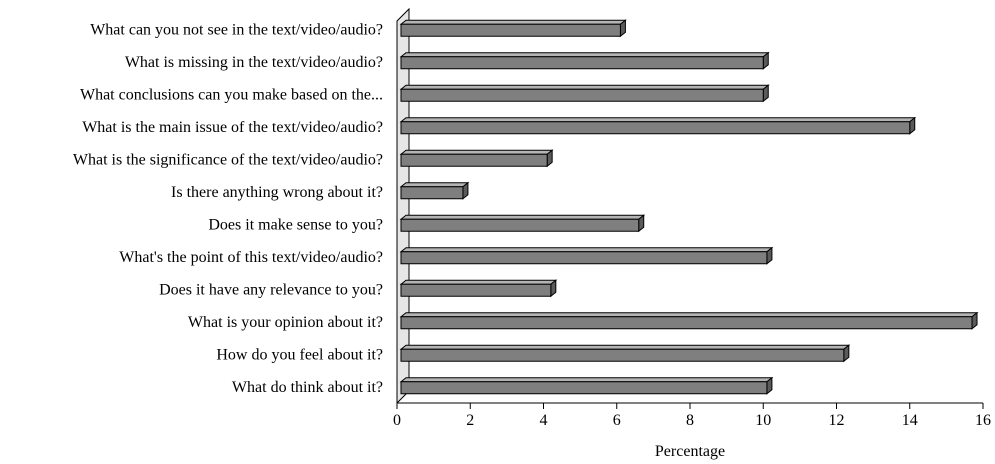 This screenshot has width=995, height=464. Describe the element at coordinates (295, 224) in the screenshot. I see `category-label: Does it make sense to you?` at that location.